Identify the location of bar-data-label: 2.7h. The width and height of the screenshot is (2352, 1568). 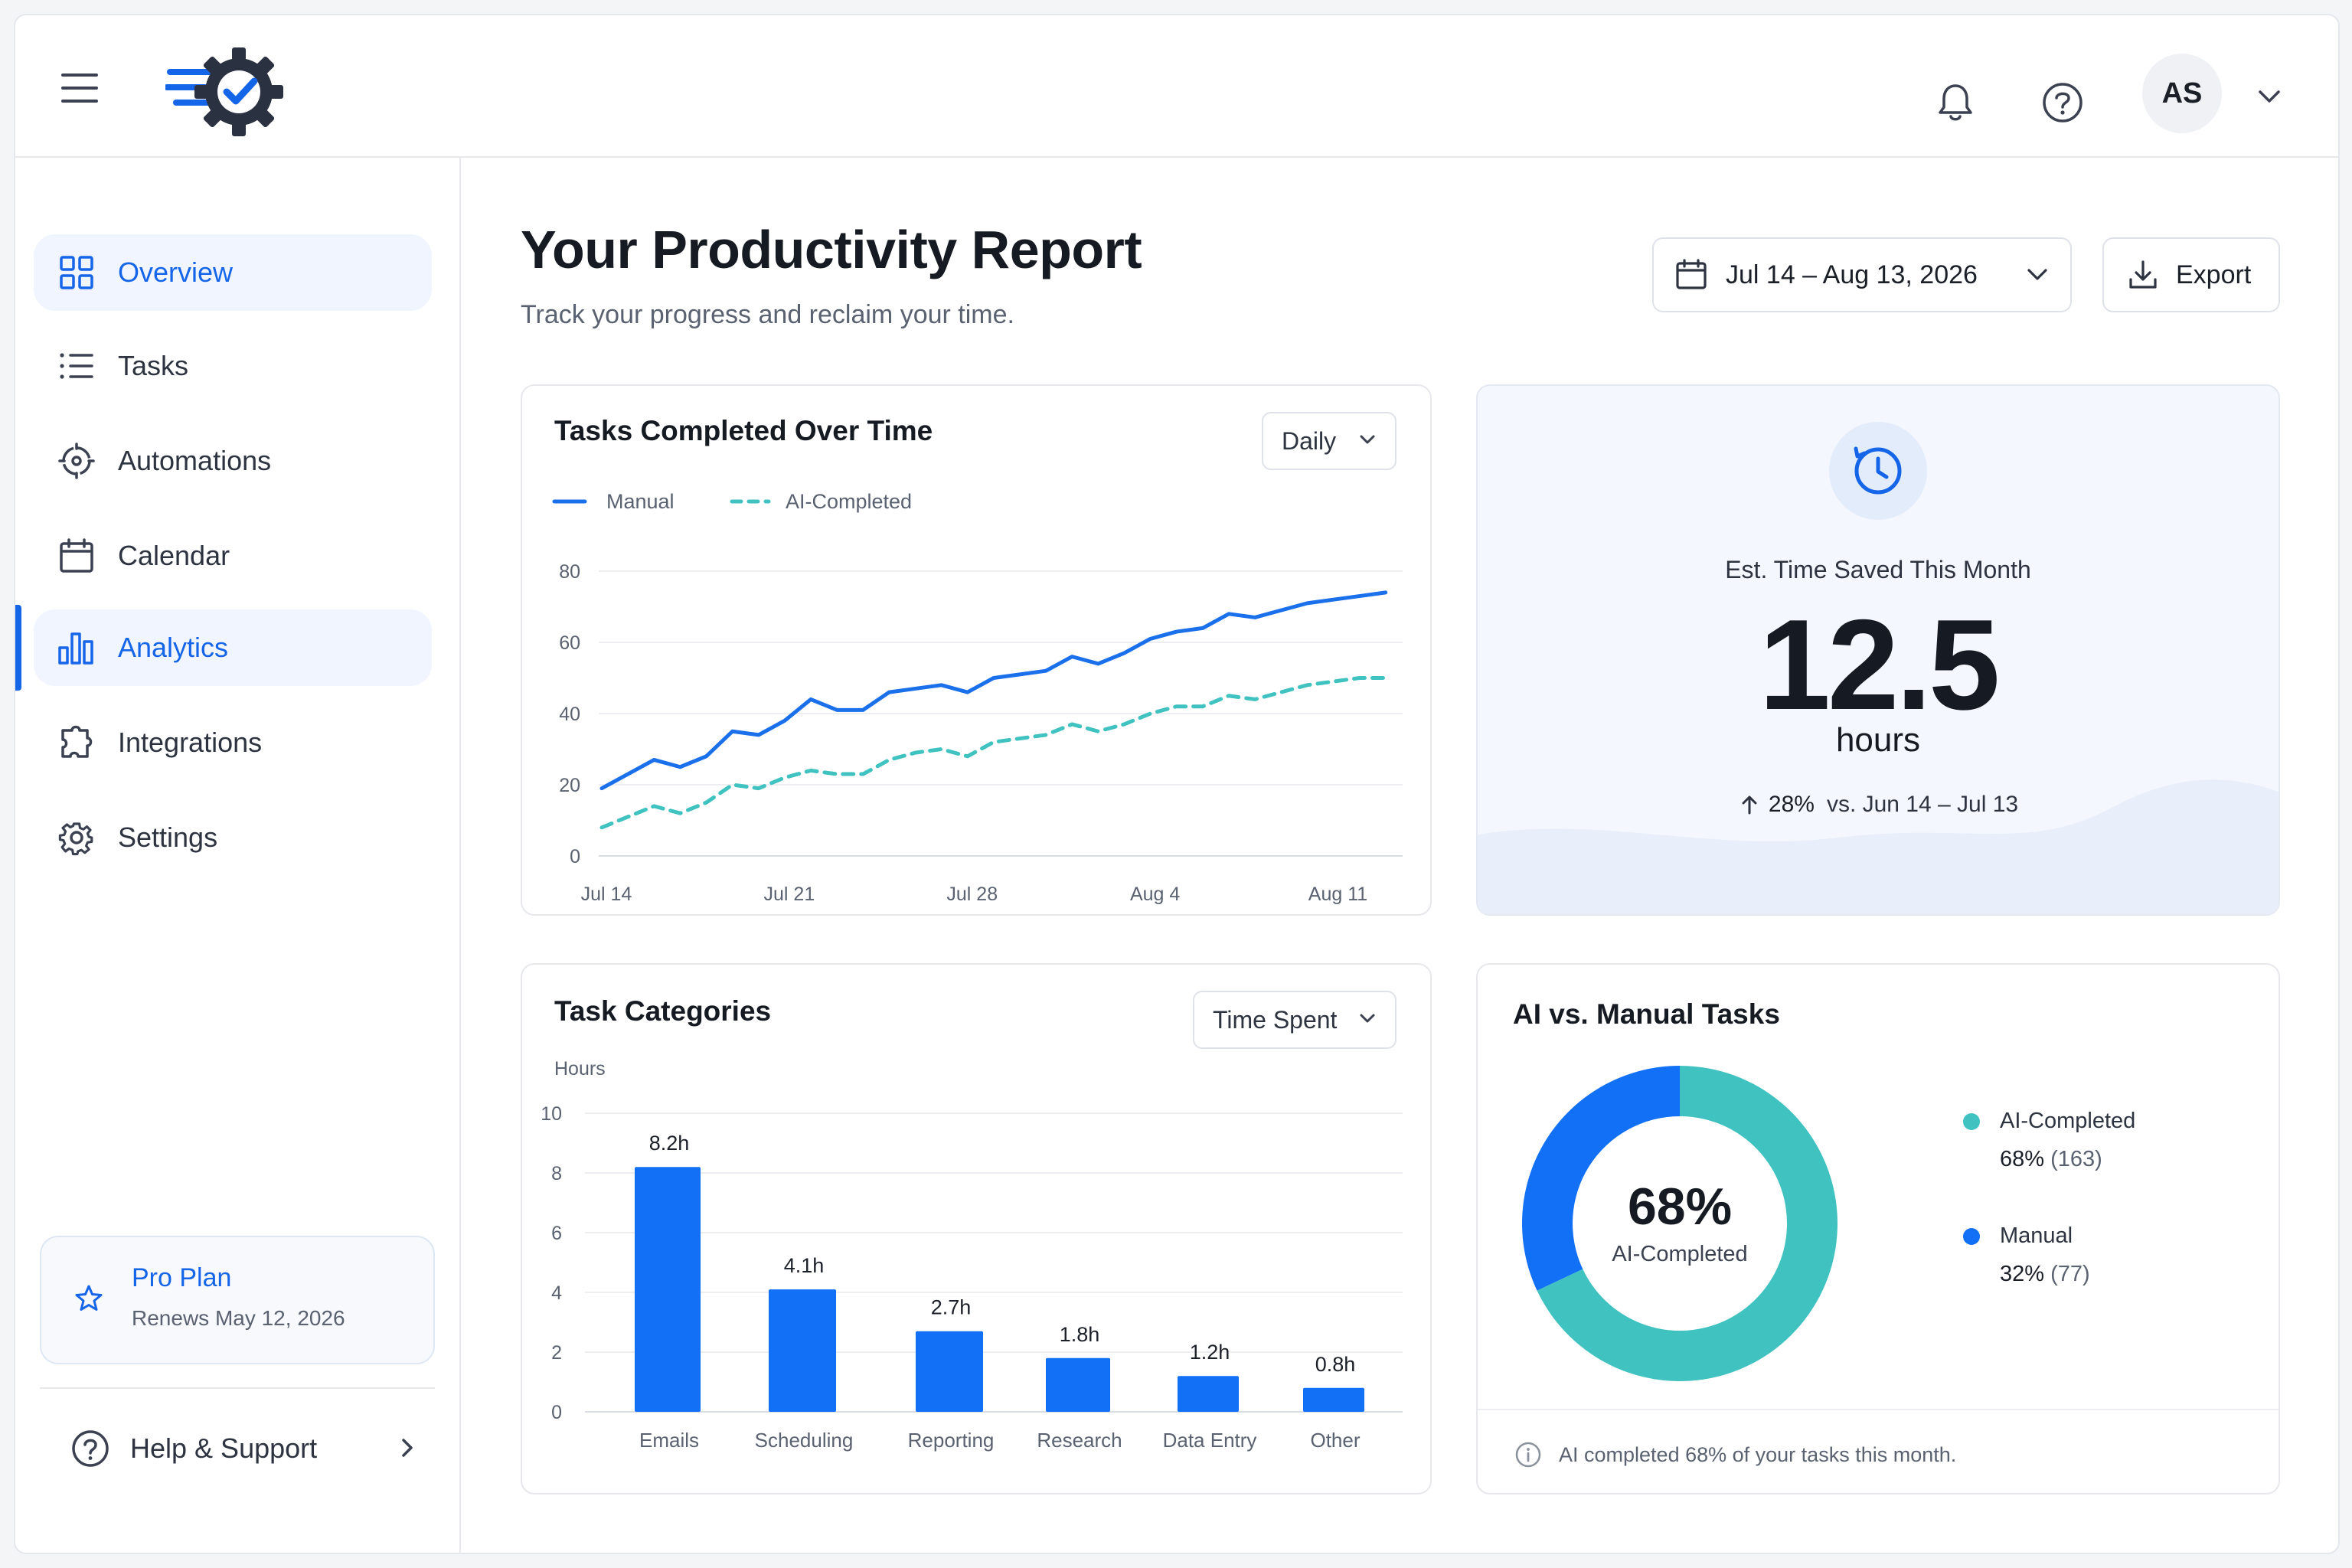
(951, 1307).